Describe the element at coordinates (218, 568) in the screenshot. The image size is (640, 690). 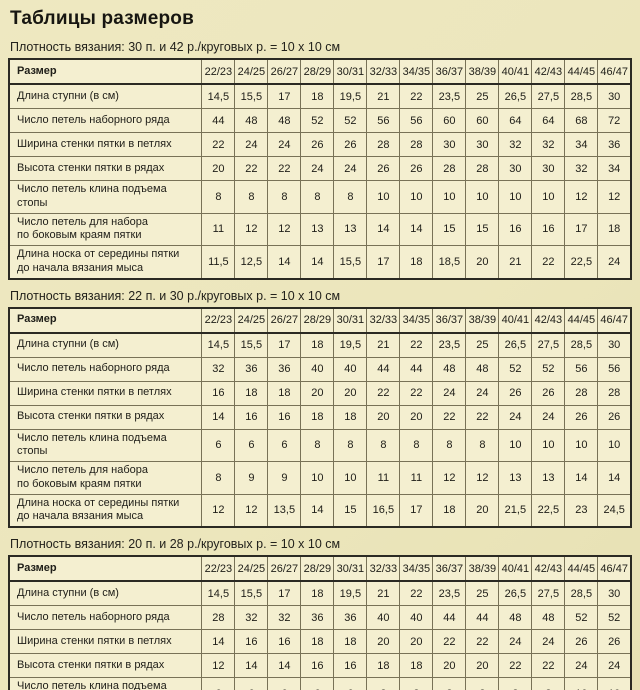
I see `size-header-cell: 22/23` at that location.